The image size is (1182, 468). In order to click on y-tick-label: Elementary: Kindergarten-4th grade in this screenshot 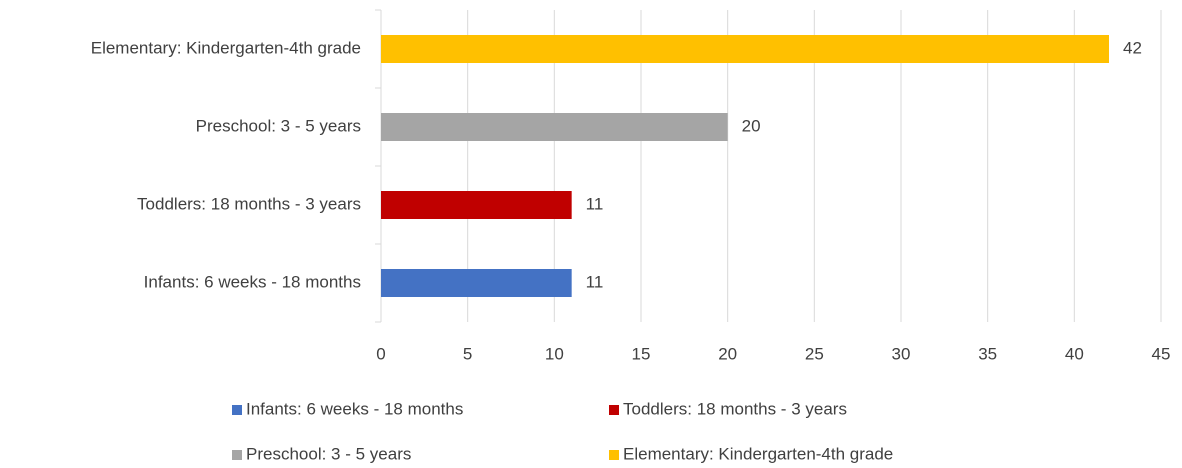, I will do `click(226, 47)`.